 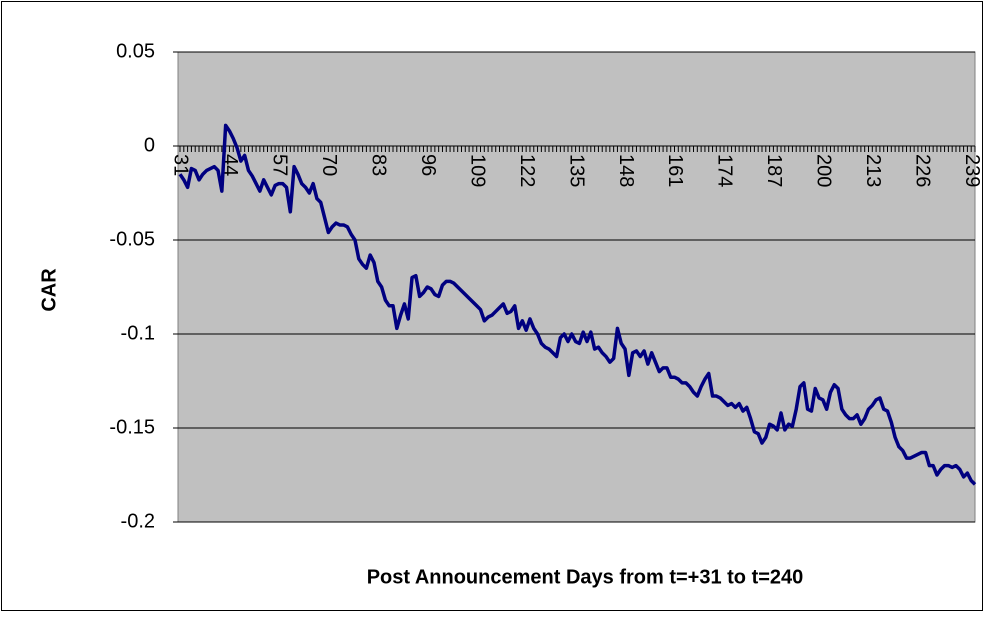 What do you see at coordinates (972, 170) in the screenshot?
I see `x-tick-label: 239` at bounding box center [972, 170].